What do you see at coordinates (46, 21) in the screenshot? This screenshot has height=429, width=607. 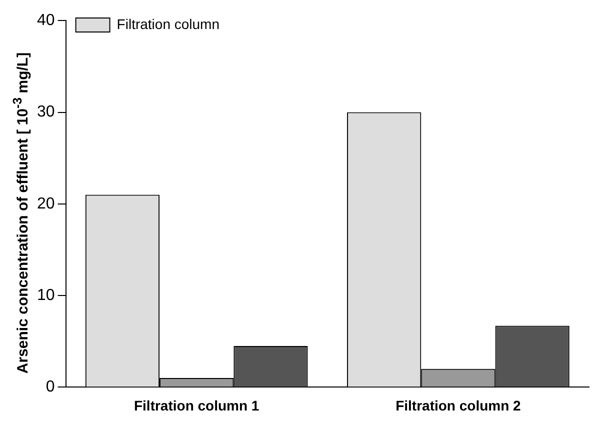 I see `y-tick-label: 40` at bounding box center [46, 21].